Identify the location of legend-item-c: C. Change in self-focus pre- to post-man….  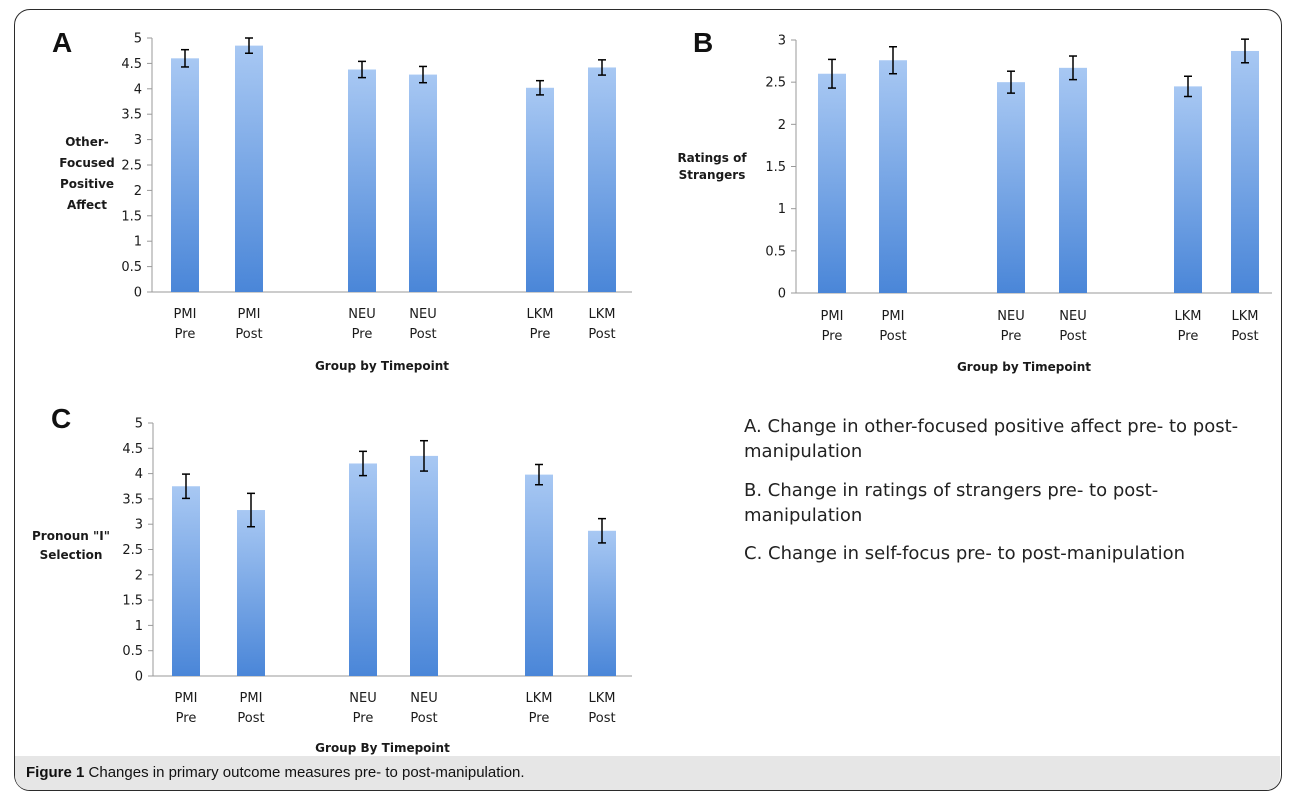
(965, 553).